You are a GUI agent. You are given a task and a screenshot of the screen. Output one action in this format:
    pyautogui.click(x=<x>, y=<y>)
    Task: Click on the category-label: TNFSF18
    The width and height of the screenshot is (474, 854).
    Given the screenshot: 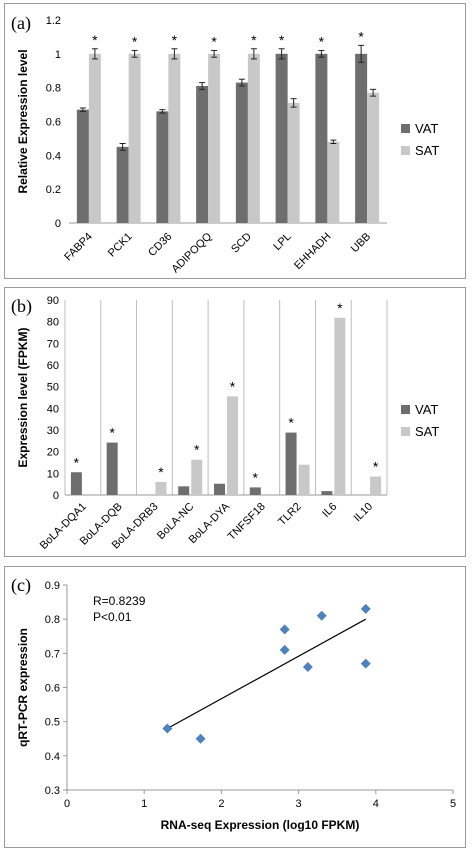 What is the action you would take?
    pyautogui.click(x=247, y=522)
    